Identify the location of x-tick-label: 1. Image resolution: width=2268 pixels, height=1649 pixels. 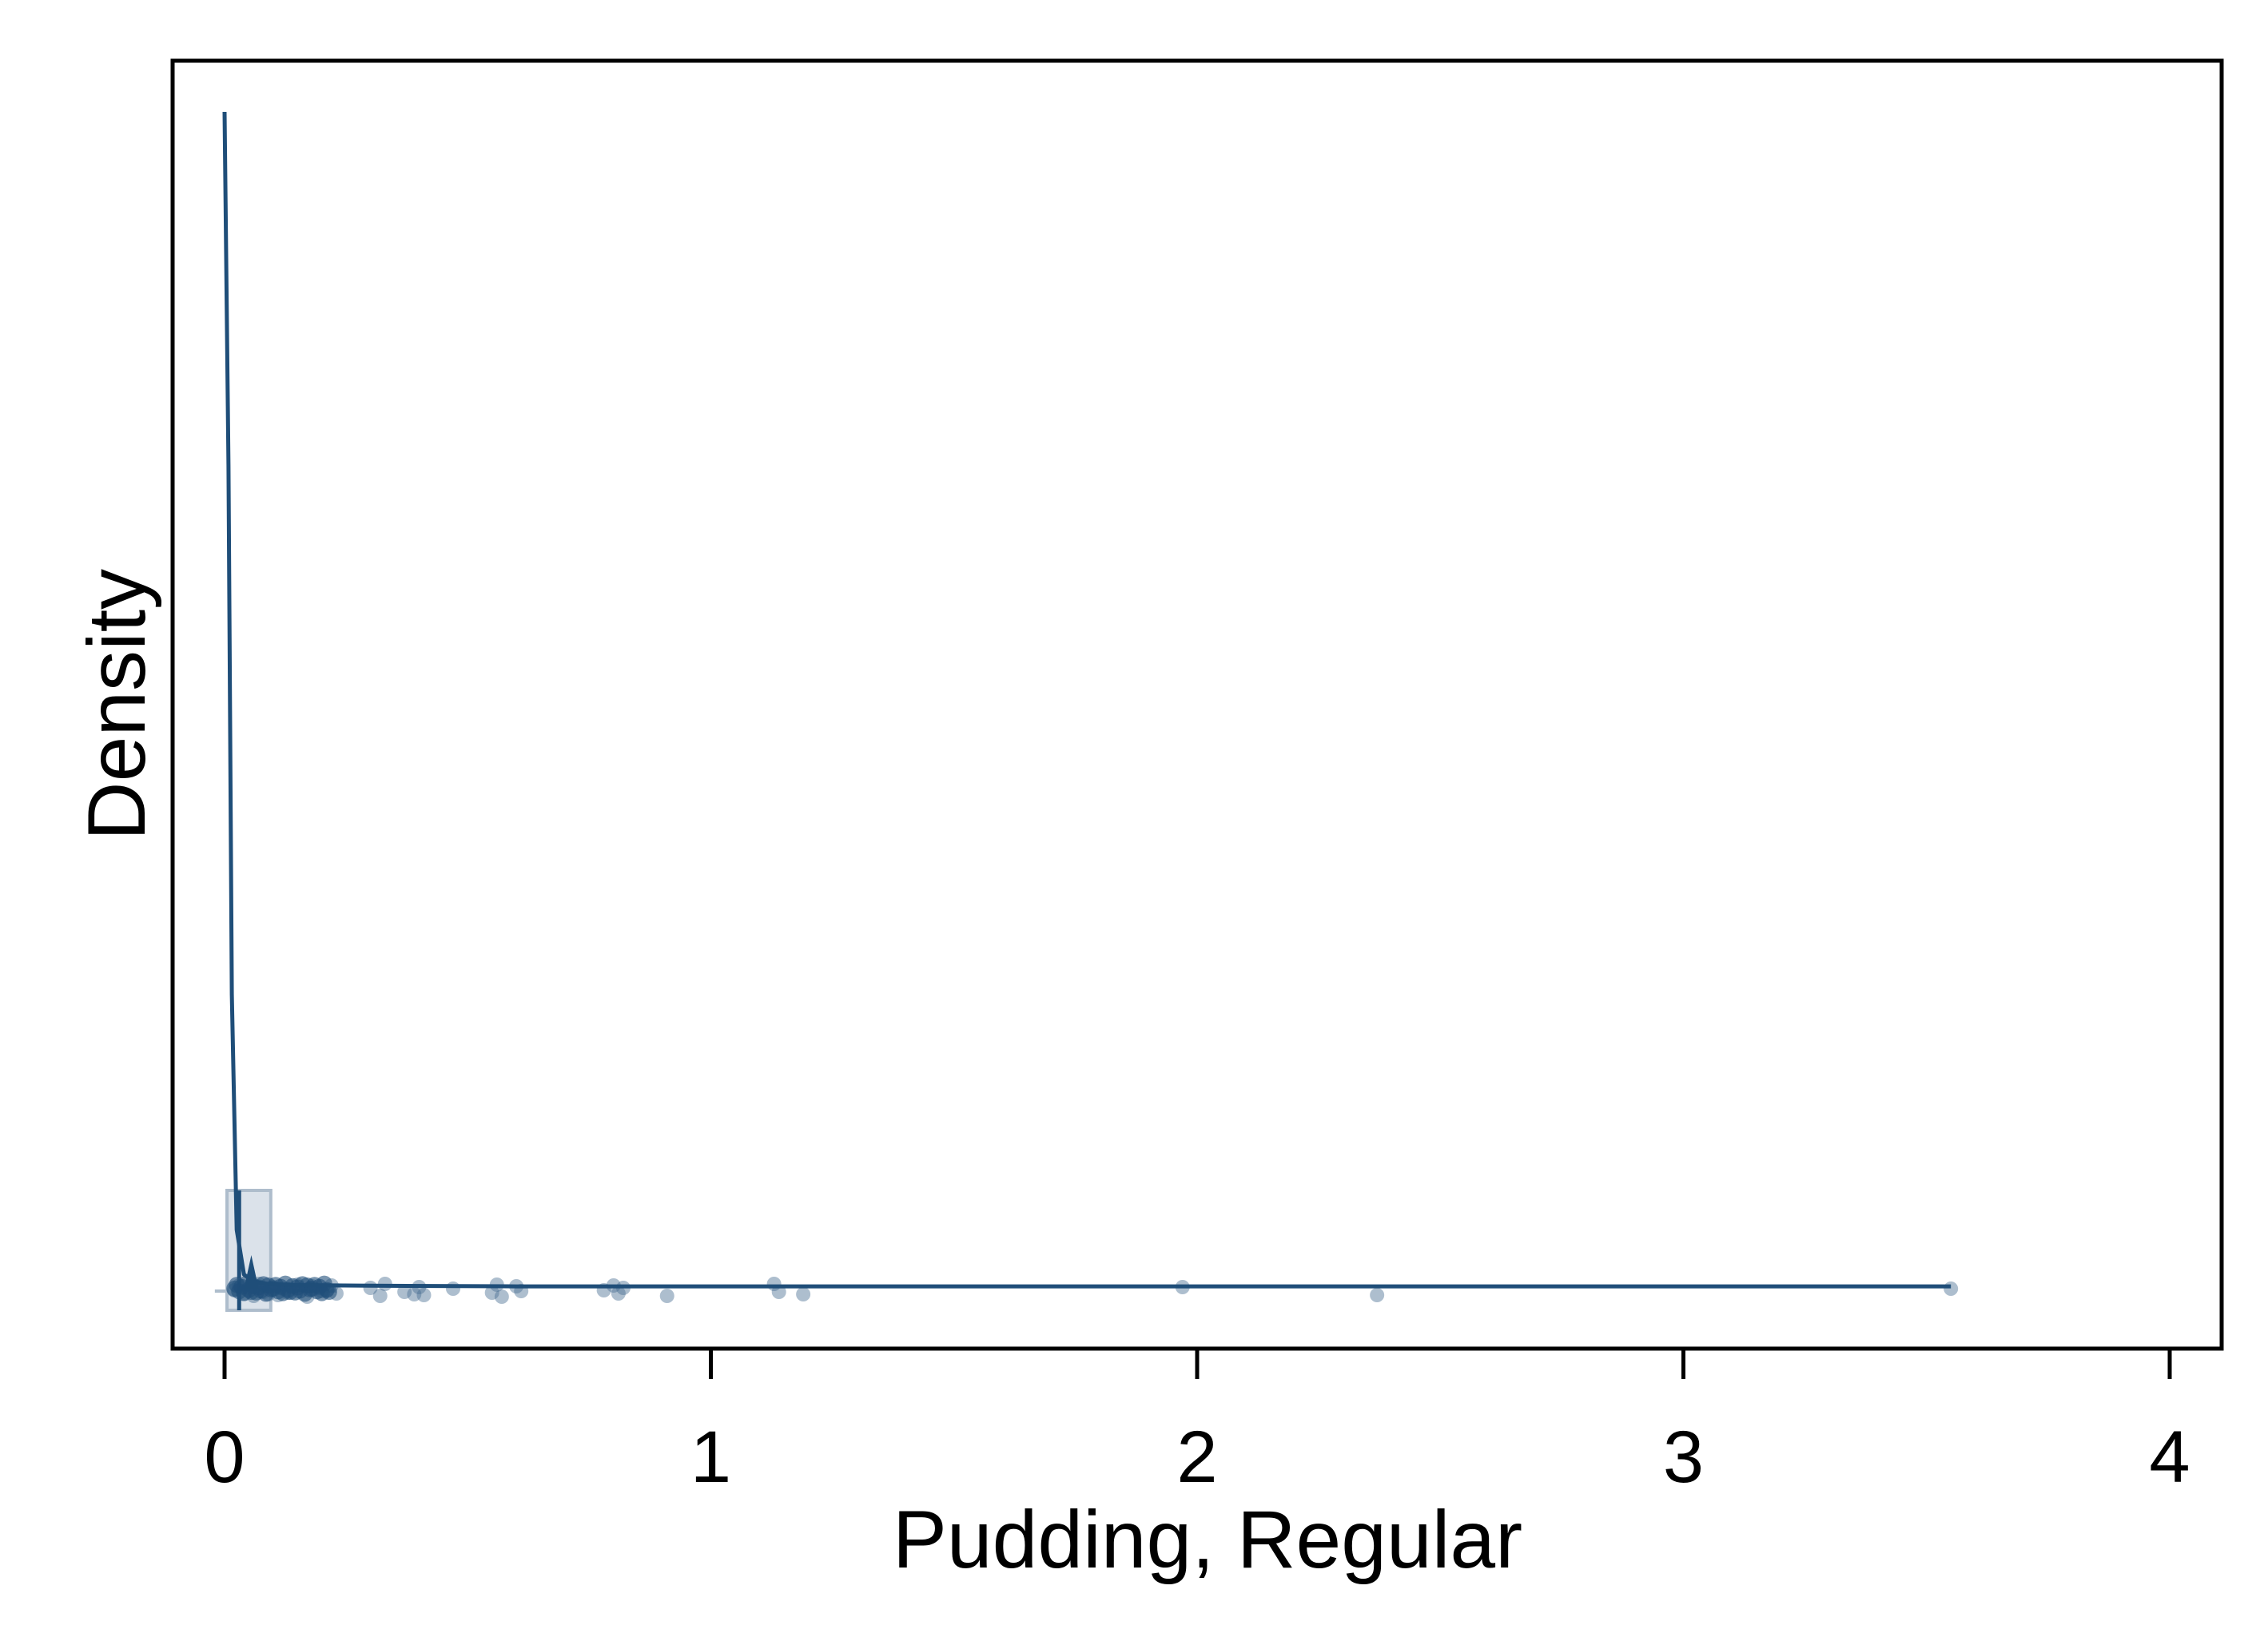
(710, 1457).